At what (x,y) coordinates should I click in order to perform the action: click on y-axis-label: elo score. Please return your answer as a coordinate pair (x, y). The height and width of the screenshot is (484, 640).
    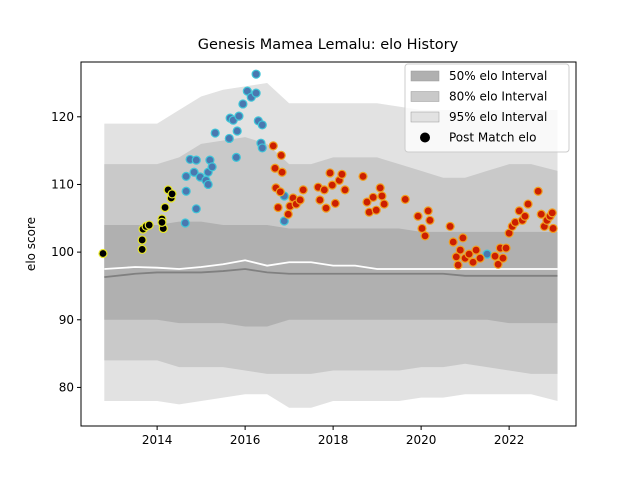
    Looking at the image, I should click on (31, 244).